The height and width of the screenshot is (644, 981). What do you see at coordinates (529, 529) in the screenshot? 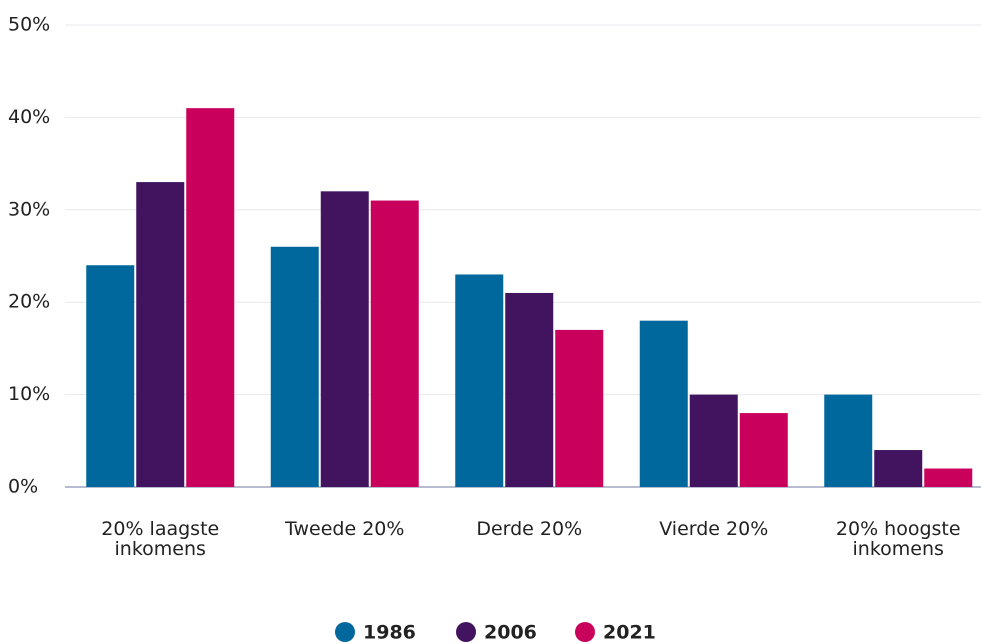
I see `x-tick-label: Derde 20%` at bounding box center [529, 529].